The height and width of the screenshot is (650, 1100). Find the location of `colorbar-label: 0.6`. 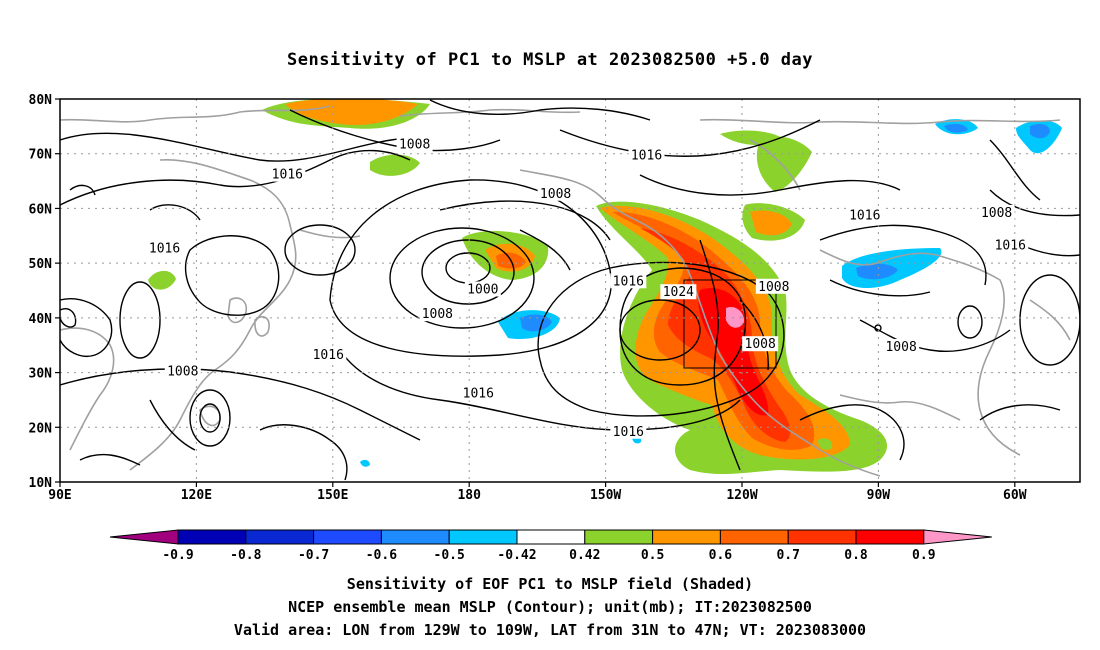

colorbar-label: 0.6 is located at coordinates (721, 555).